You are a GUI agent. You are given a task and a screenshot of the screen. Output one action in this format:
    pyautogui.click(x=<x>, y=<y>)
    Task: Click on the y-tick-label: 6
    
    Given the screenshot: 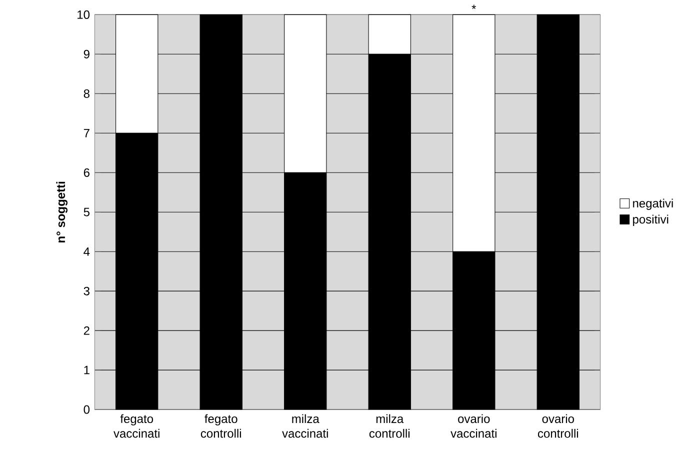 What is the action you would take?
    pyautogui.click(x=87, y=172)
    